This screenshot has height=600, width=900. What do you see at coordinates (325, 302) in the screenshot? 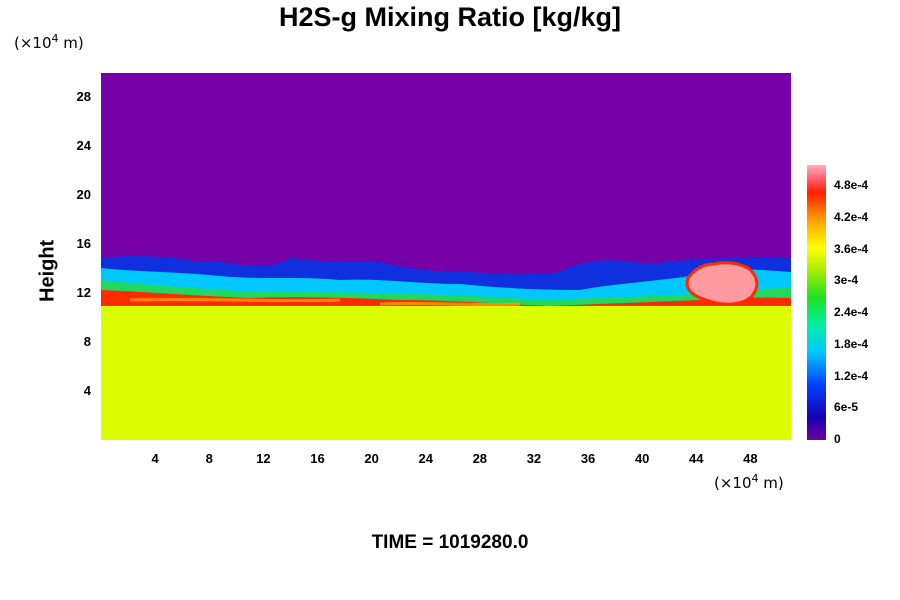
I see `orange-streaks` at bounding box center [325, 302].